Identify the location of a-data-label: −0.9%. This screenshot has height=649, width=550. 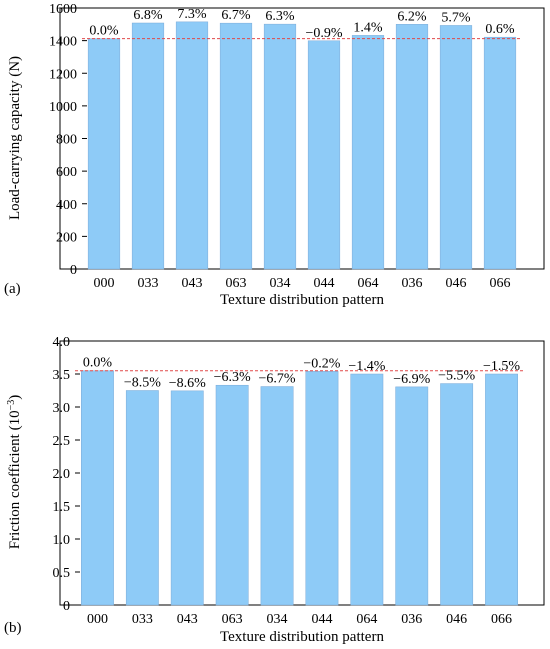
(323, 33).